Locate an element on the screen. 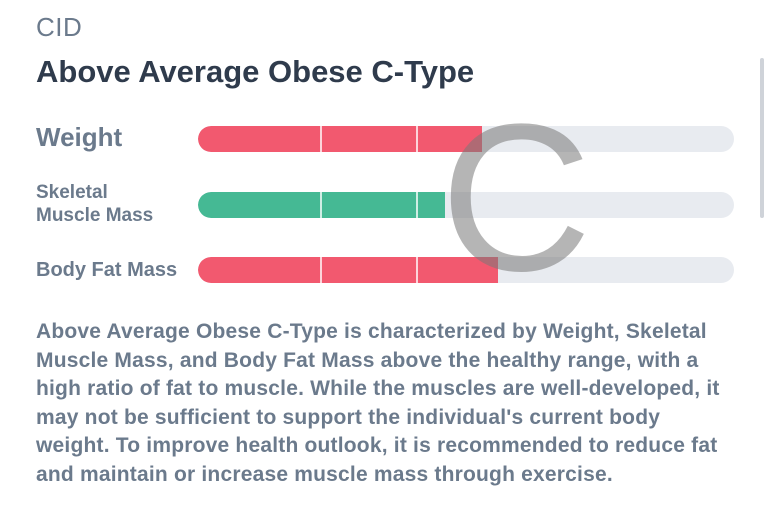  body-fat-mass-bar is located at coordinates (466, 270).